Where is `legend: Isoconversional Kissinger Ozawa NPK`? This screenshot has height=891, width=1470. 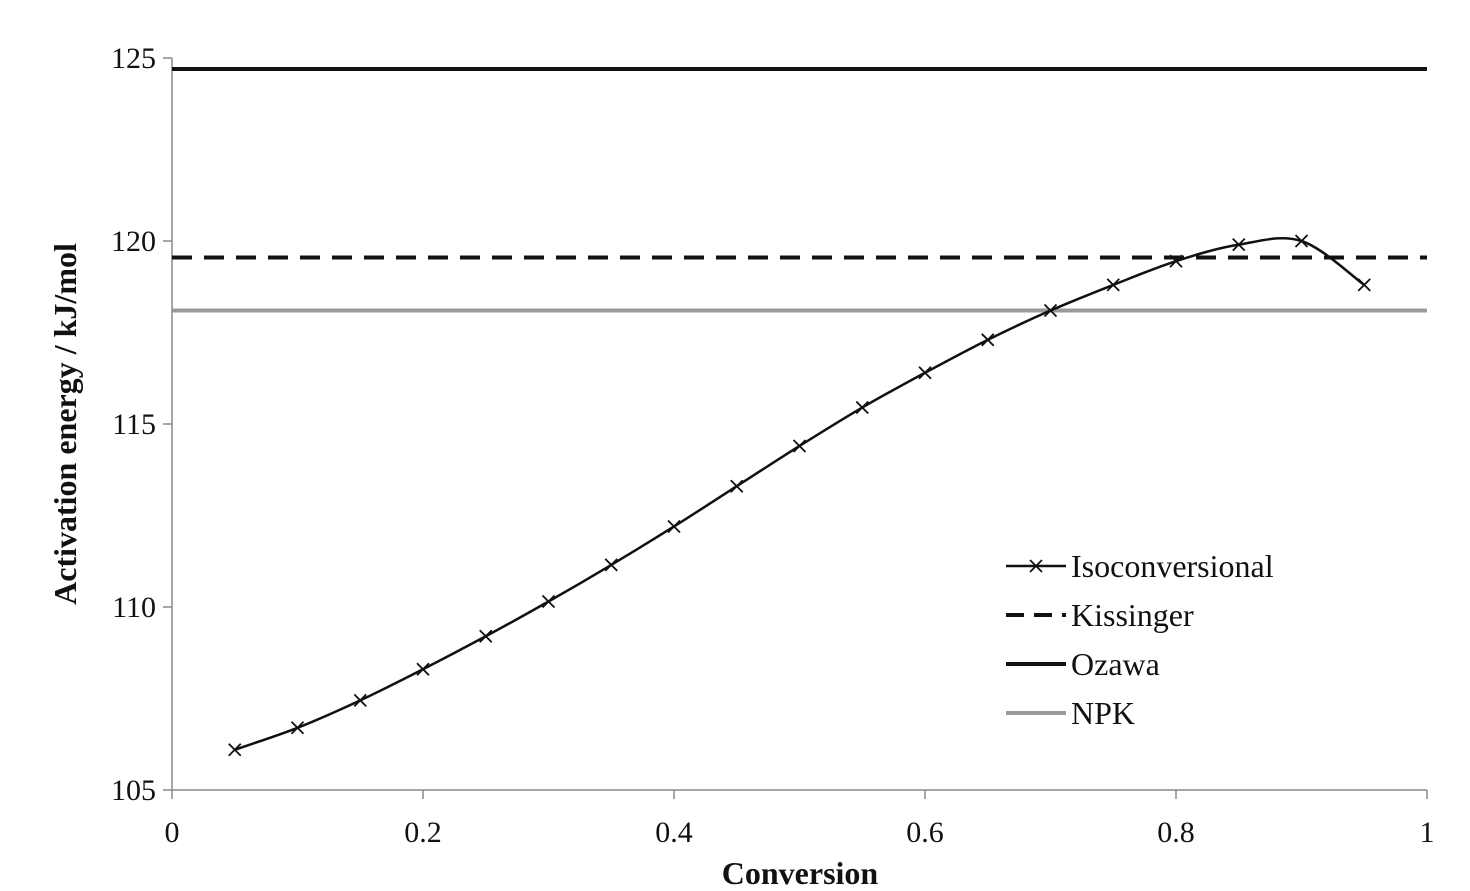 legend: Isoconversional Kissinger Ozawa NPK is located at coordinates (1140, 639).